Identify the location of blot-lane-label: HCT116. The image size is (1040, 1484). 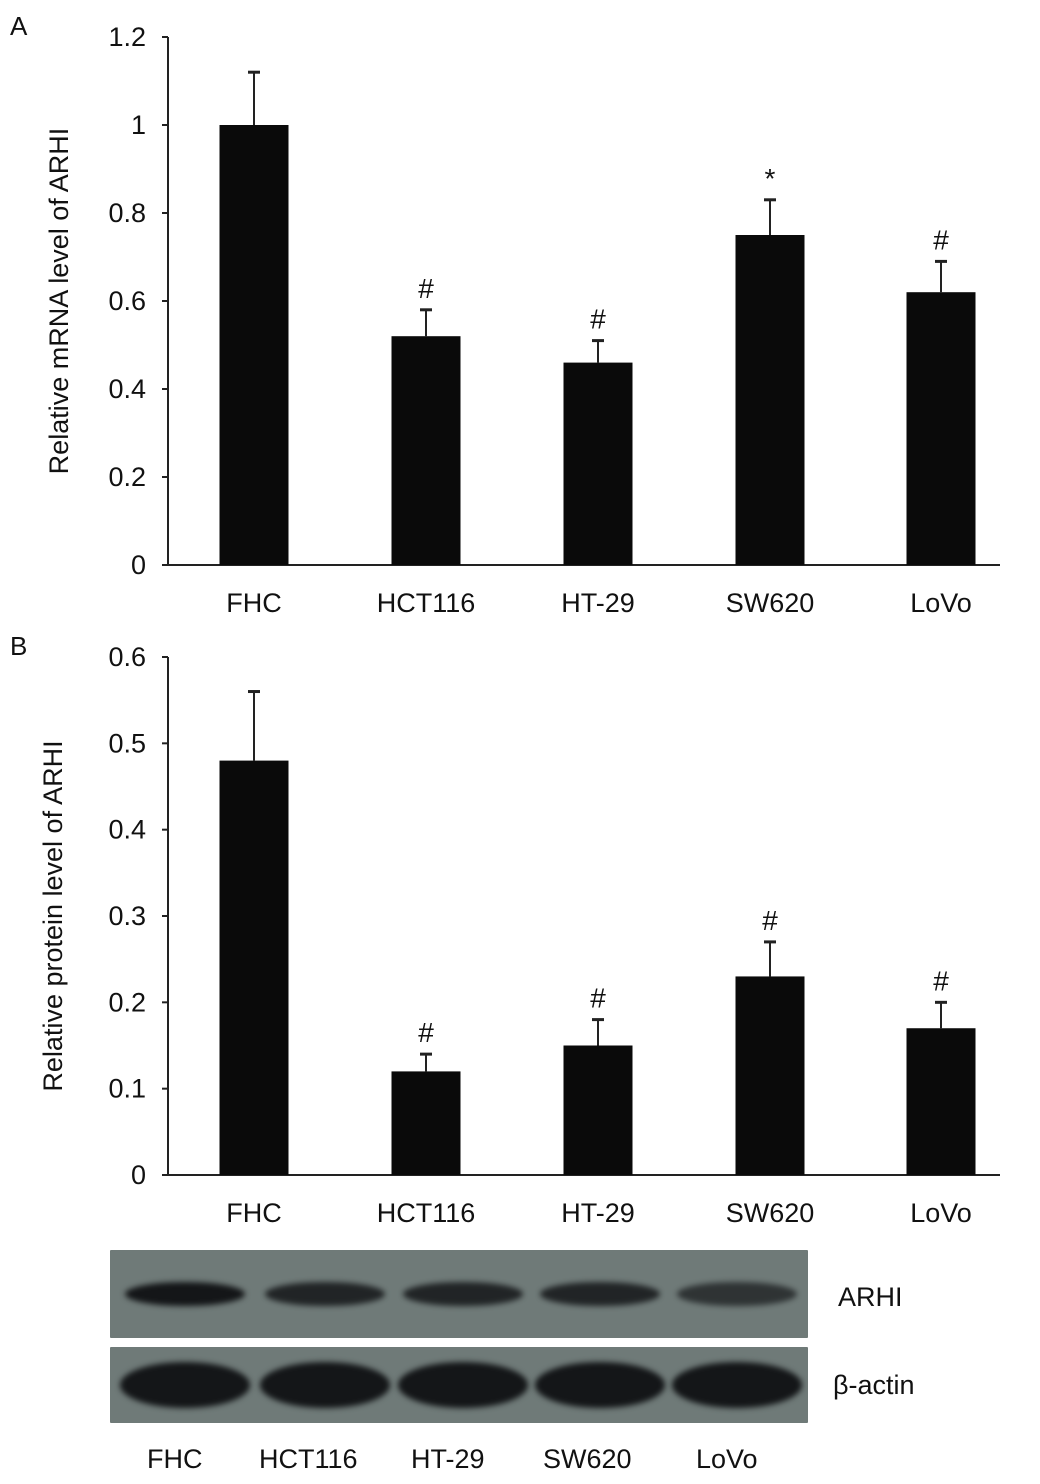
(308, 1459).